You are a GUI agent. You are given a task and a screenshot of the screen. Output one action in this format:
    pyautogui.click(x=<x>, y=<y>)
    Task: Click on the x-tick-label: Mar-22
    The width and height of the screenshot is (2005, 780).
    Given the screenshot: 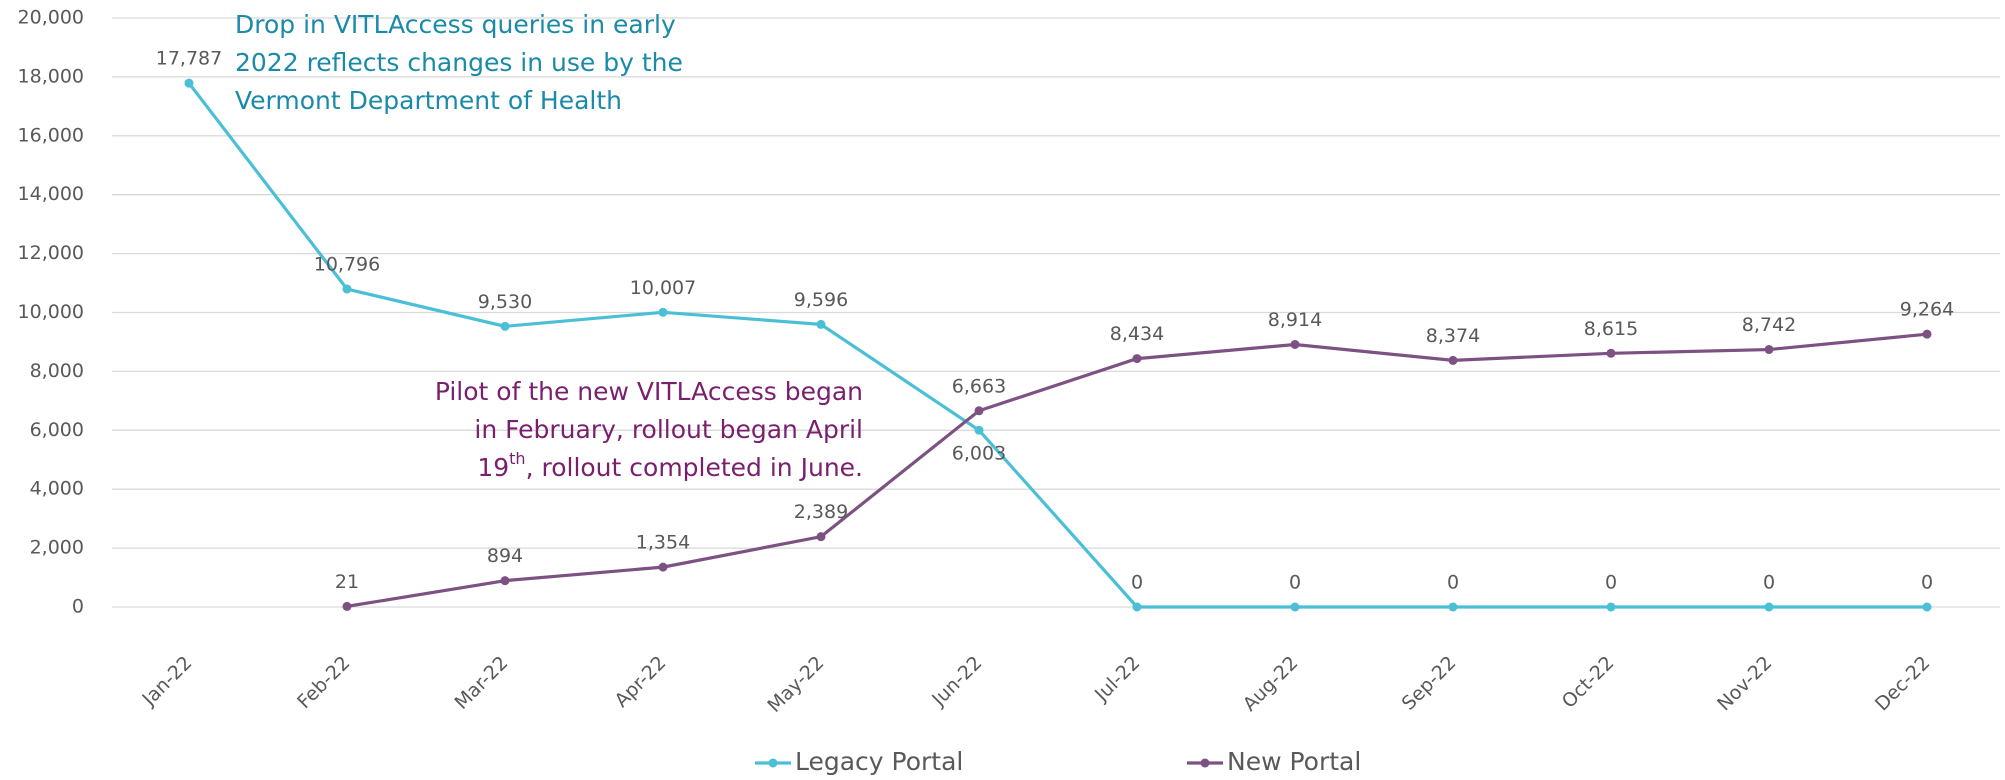 What is the action you would take?
    pyautogui.click(x=481, y=683)
    